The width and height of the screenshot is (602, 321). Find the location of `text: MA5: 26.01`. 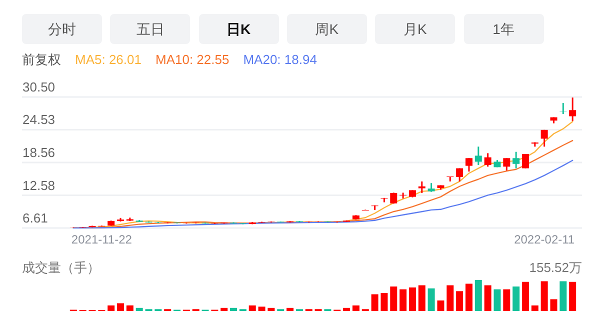

text: MA5: 26.01 is located at coordinates (108, 59).